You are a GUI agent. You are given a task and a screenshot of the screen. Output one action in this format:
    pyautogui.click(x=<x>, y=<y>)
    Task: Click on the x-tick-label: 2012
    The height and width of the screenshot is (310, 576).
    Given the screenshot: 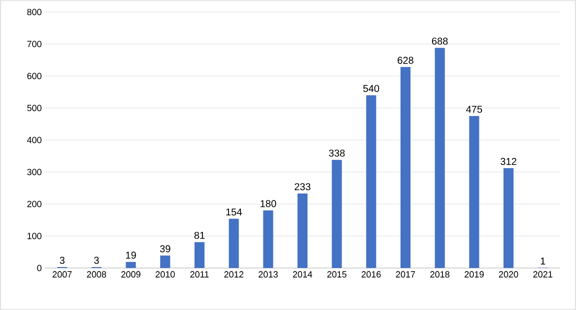 What is the action you would take?
    pyautogui.click(x=234, y=274)
    